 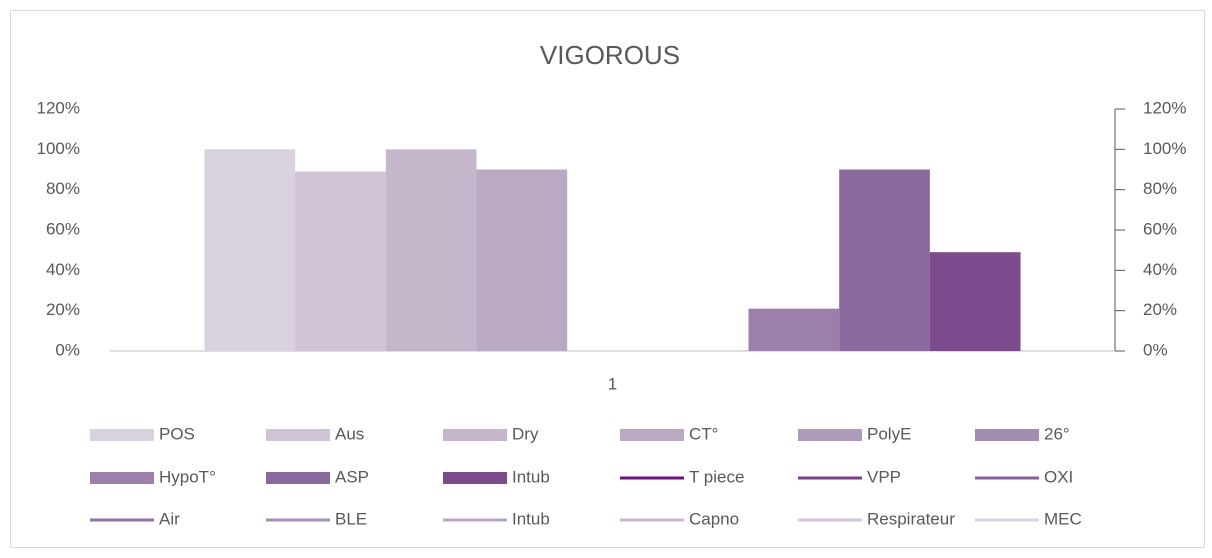 What do you see at coordinates (63, 228) in the screenshot?
I see `y-tick-label: 60%` at bounding box center [63, 228].